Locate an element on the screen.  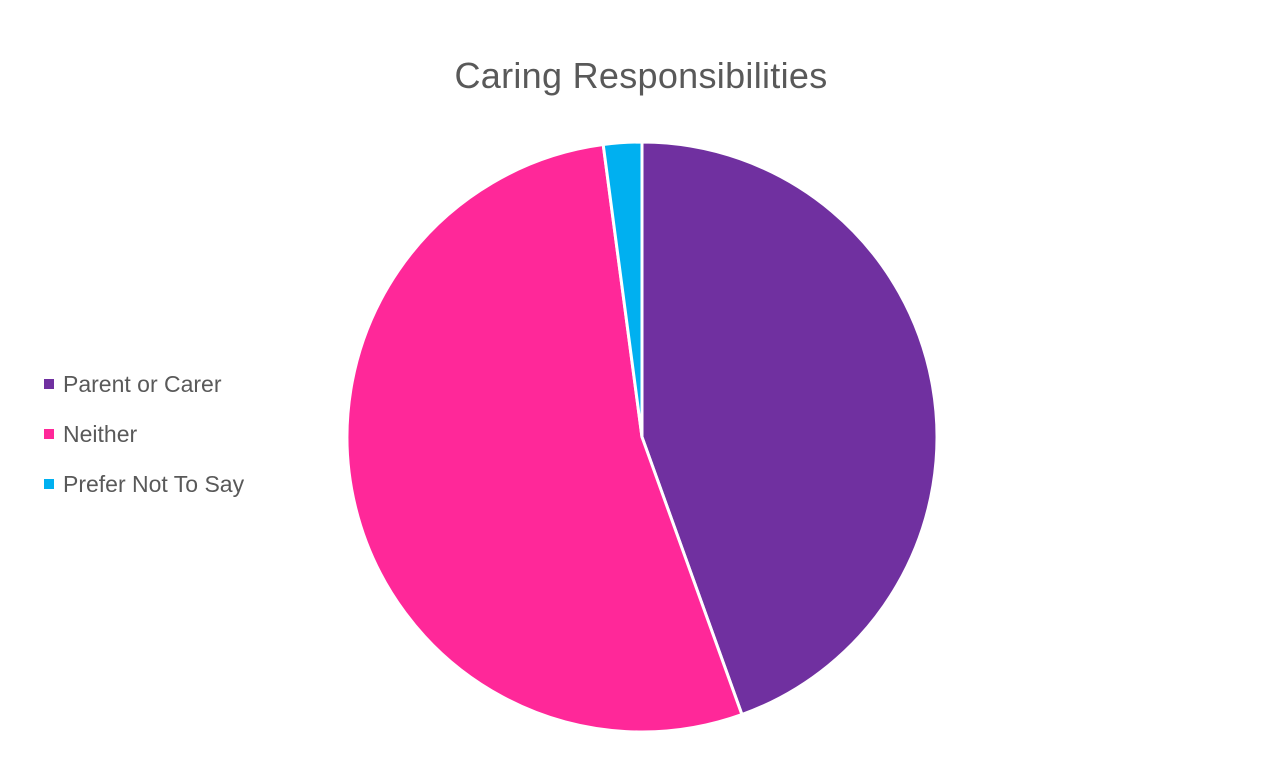
chart-title: Caring Responsibilities is located at coordinates (641, 75).